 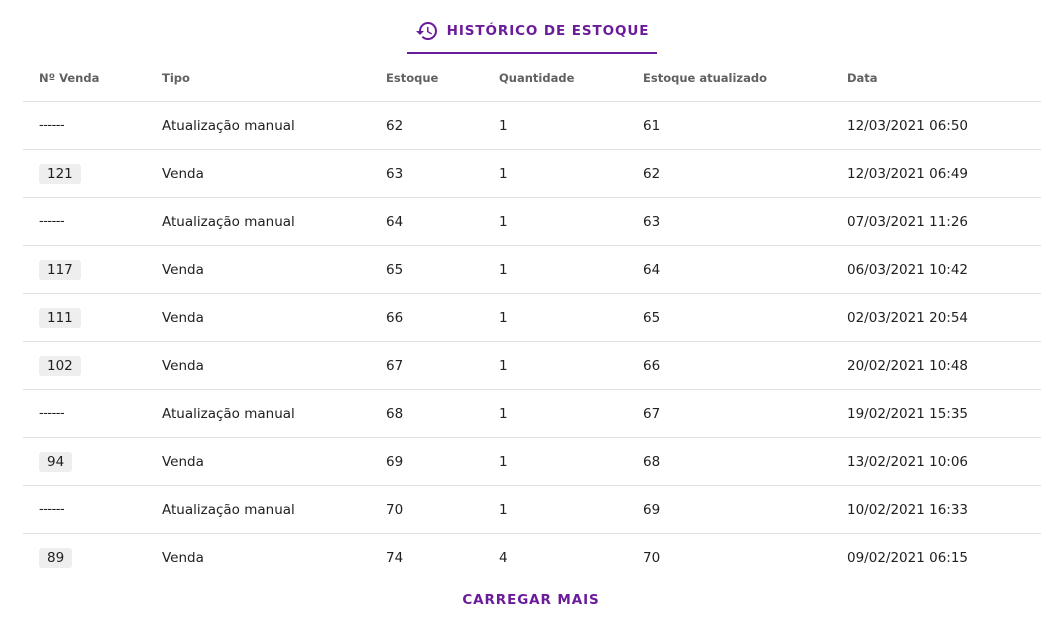 I want to click on table-row: 121 Venda 63 1 62 12/03/2021 06:49, so click(x=532, y=174).